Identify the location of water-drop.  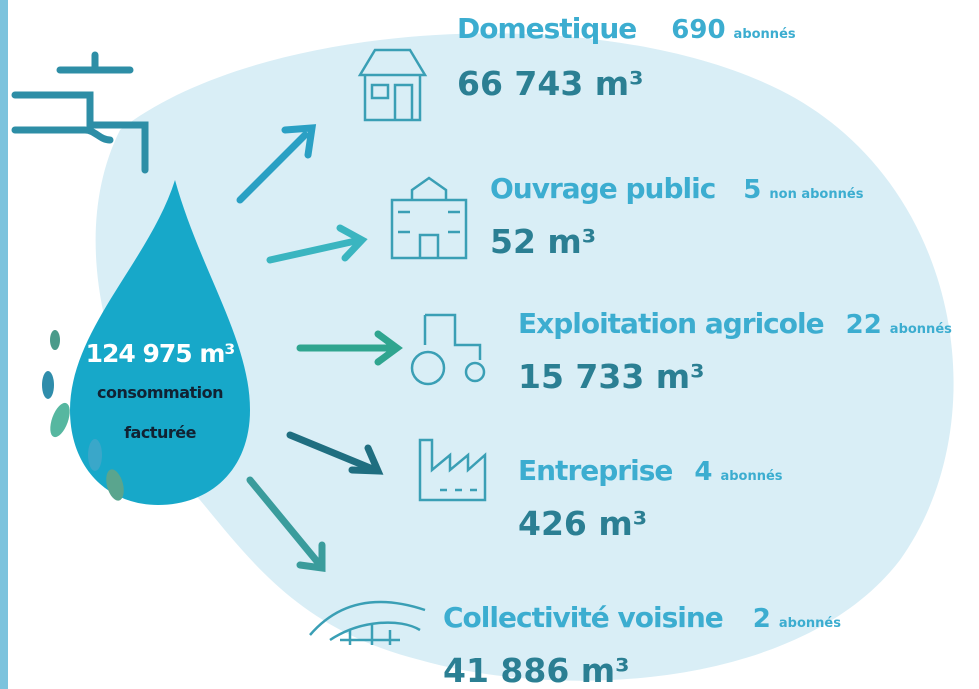
(160, 342).